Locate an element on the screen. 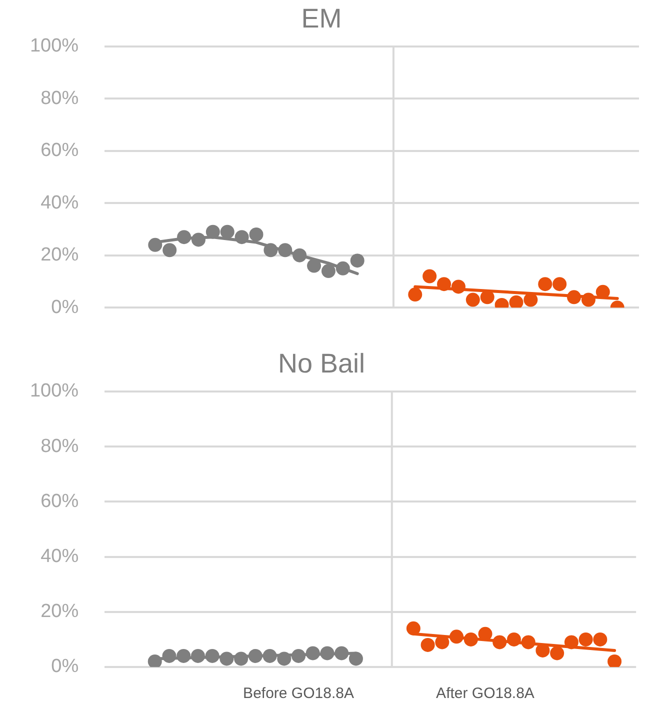 This screenshot has width=647, height=721. x-tick-label: Before GO18.8A is located at coordinates (298, 693).